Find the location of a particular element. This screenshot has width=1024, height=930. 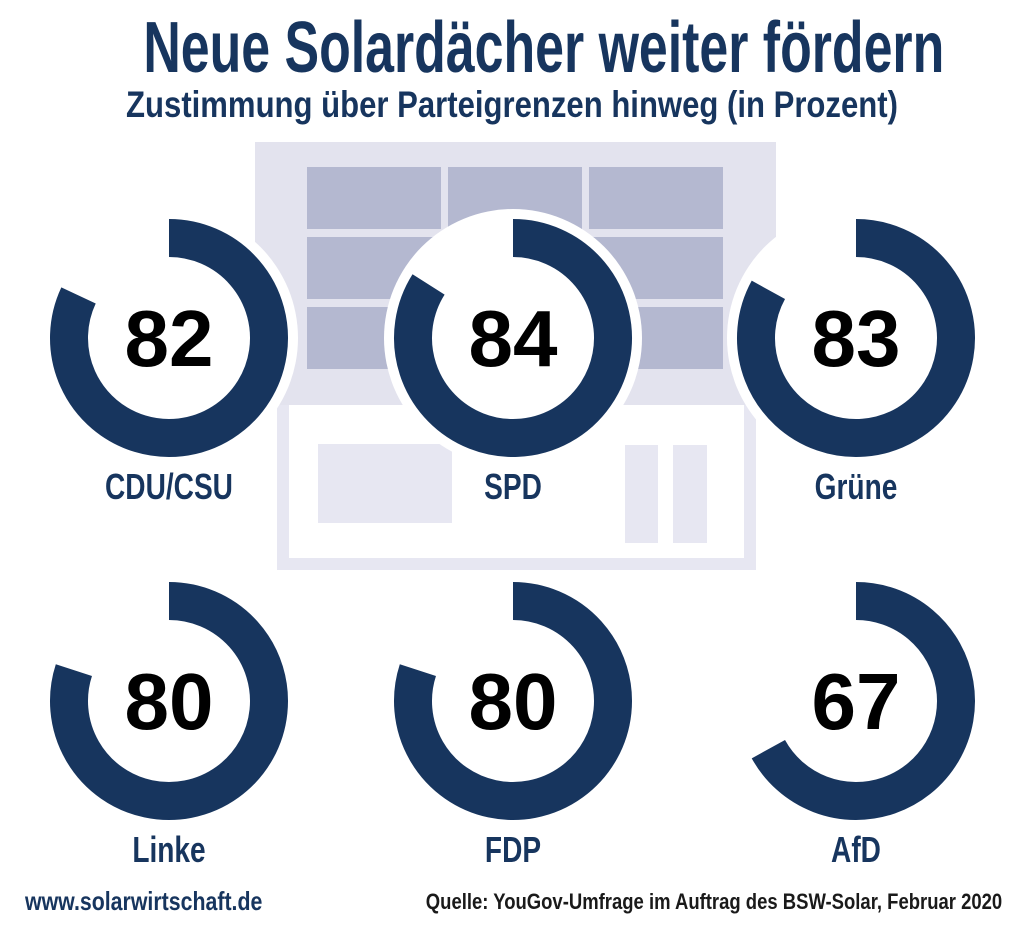

donut-value: 84 is located at coordinates (513, 338).